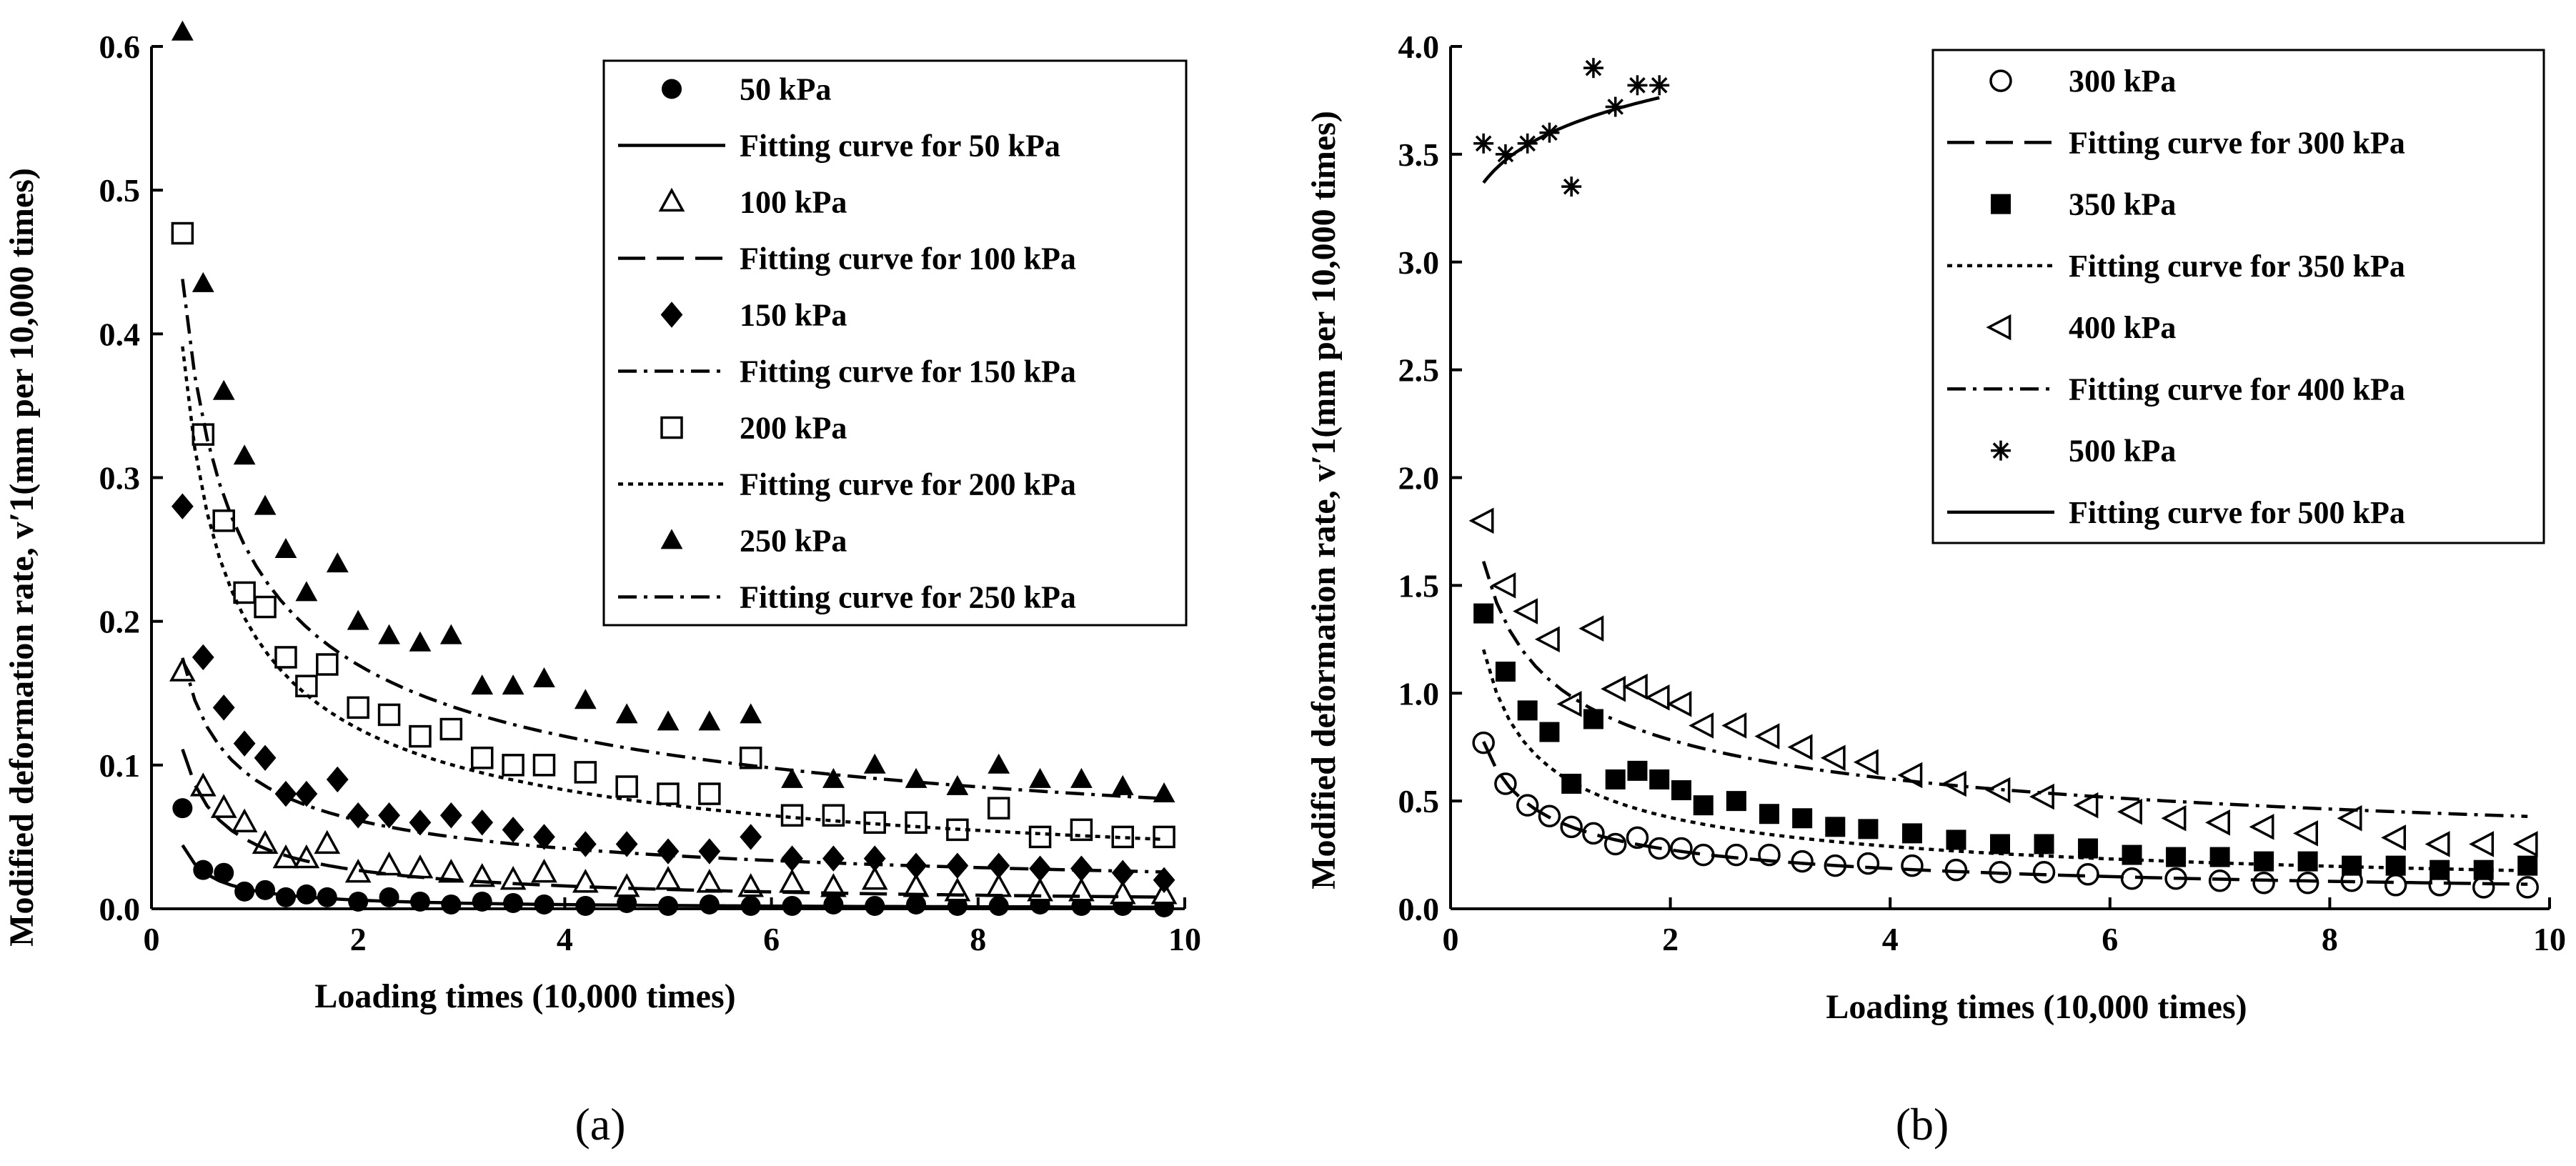  Describe the element at coordinates (793, 429) in the screenshot. I see `legend-label: 200 kPa` at that location.